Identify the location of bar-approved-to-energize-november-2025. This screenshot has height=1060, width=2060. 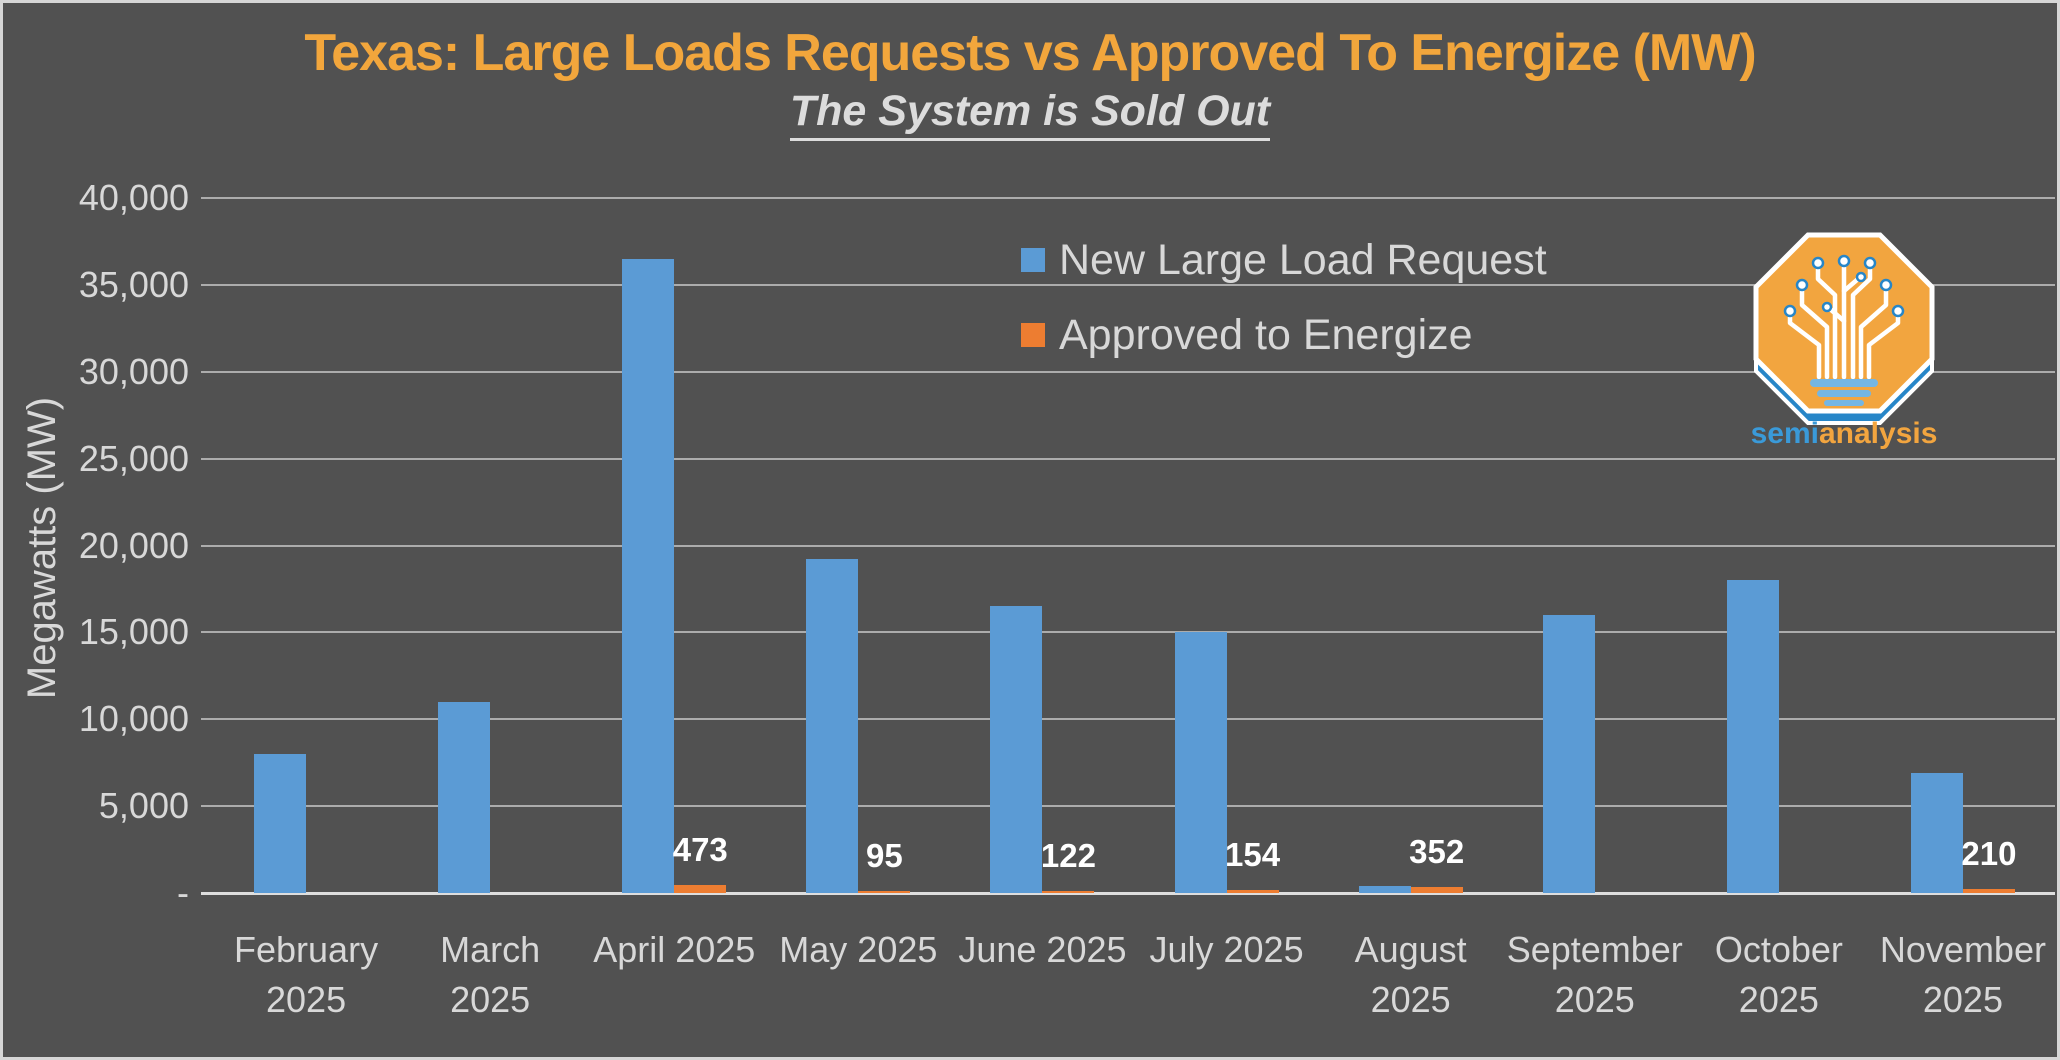
(1988, 891).